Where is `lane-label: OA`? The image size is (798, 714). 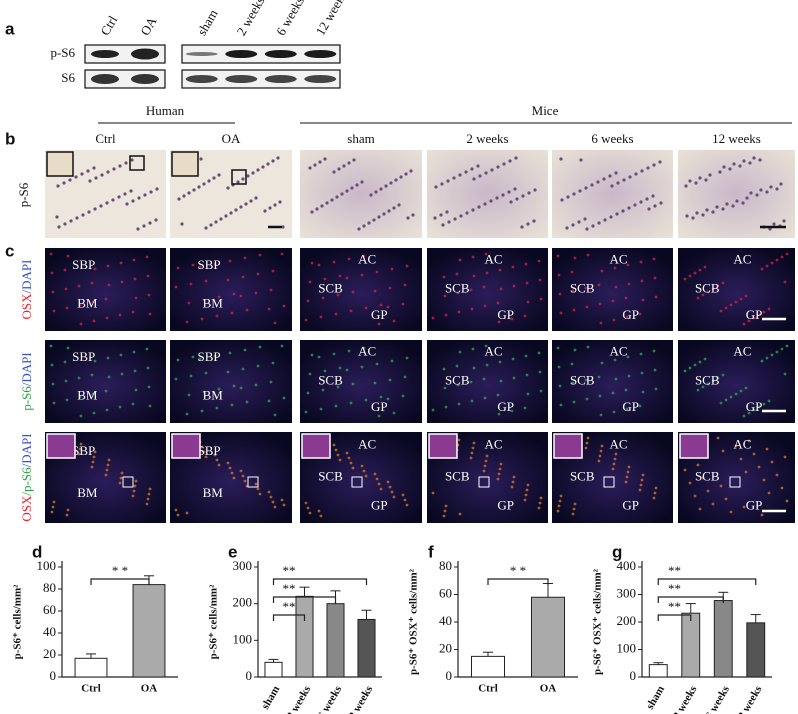 lane-label: OA is located at coordinates (148, 26).